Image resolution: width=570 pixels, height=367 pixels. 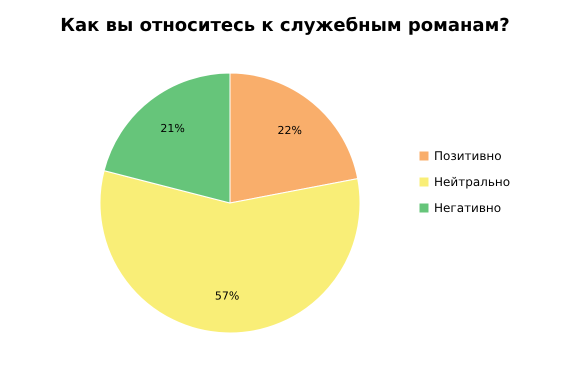 What do you see at coordinates (289, 130) in the screenshot?
I see `data-label: 22%` at bounding box center [289, 130].